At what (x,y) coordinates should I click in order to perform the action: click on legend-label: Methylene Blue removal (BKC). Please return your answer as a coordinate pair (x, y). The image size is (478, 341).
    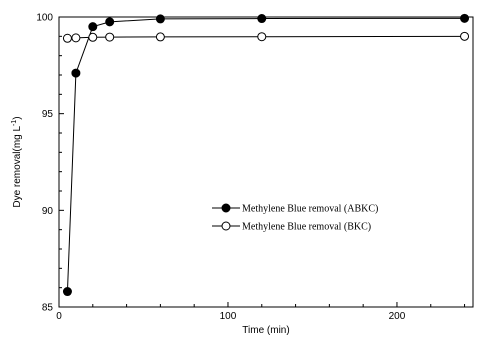
    Looking at the image, I should click on (306, 227).